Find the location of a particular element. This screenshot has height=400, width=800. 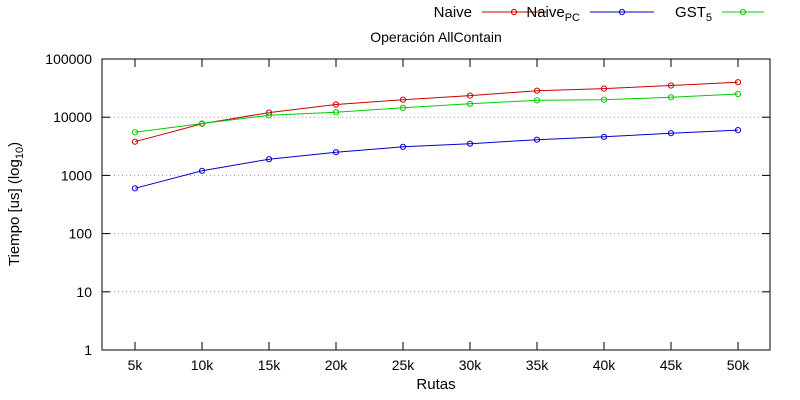

x-tick-label: 35k is located at coordinates (538, 365).